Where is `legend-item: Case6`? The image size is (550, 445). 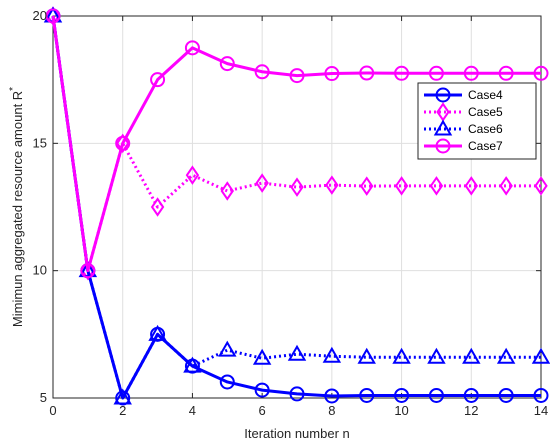
legend-item: Case6 is located at coordinates (463, 127).